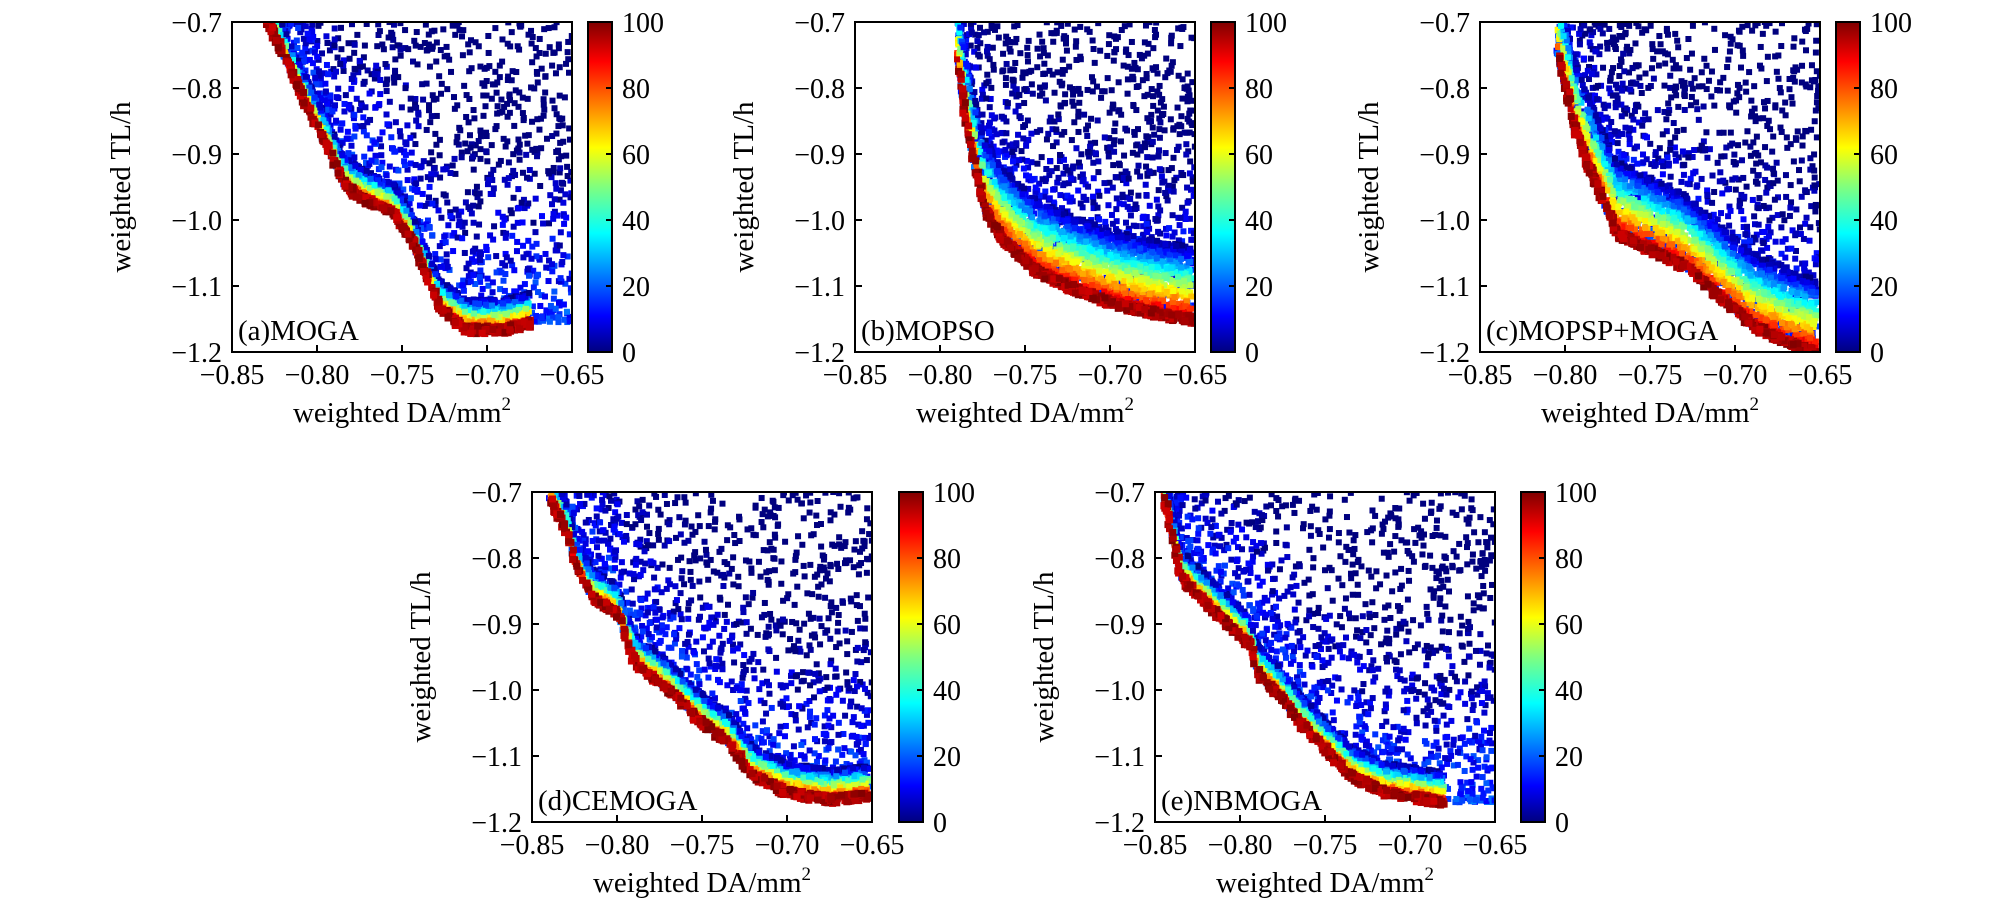  I want to click on x-axis-label-sup: 2, so click(507, 404).